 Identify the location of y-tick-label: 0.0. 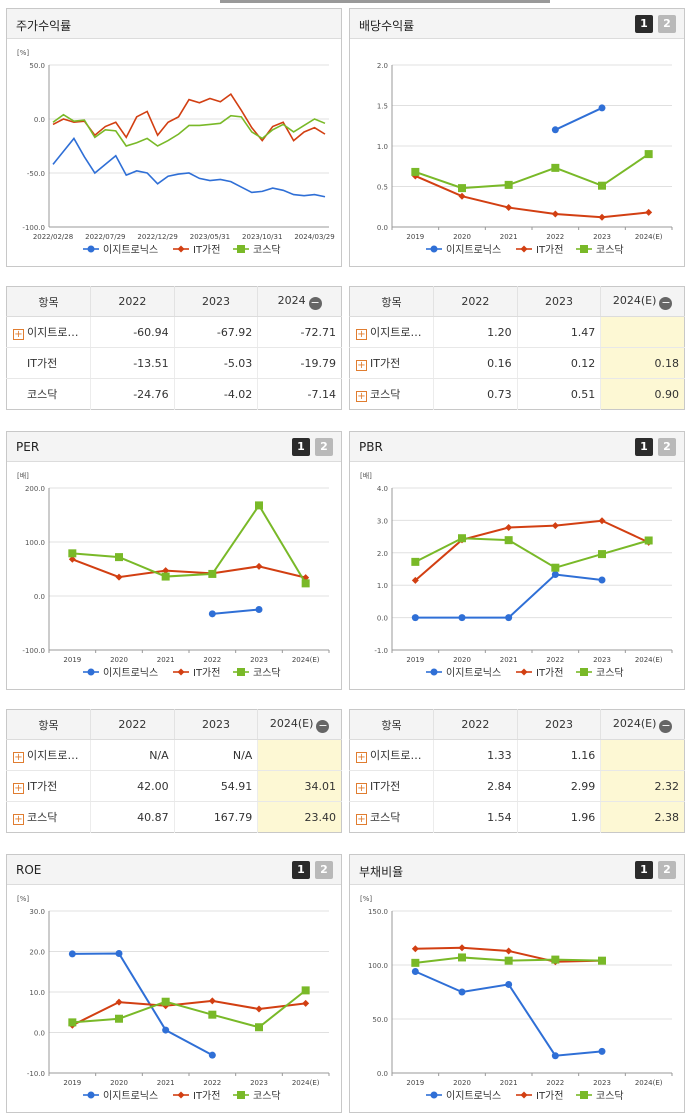
(382, 1074).